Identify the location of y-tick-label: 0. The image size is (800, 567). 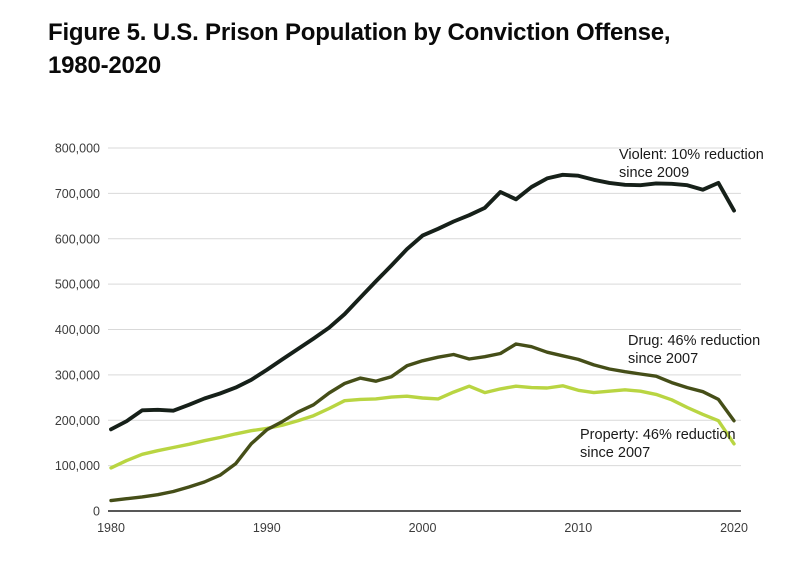
(96, 512).